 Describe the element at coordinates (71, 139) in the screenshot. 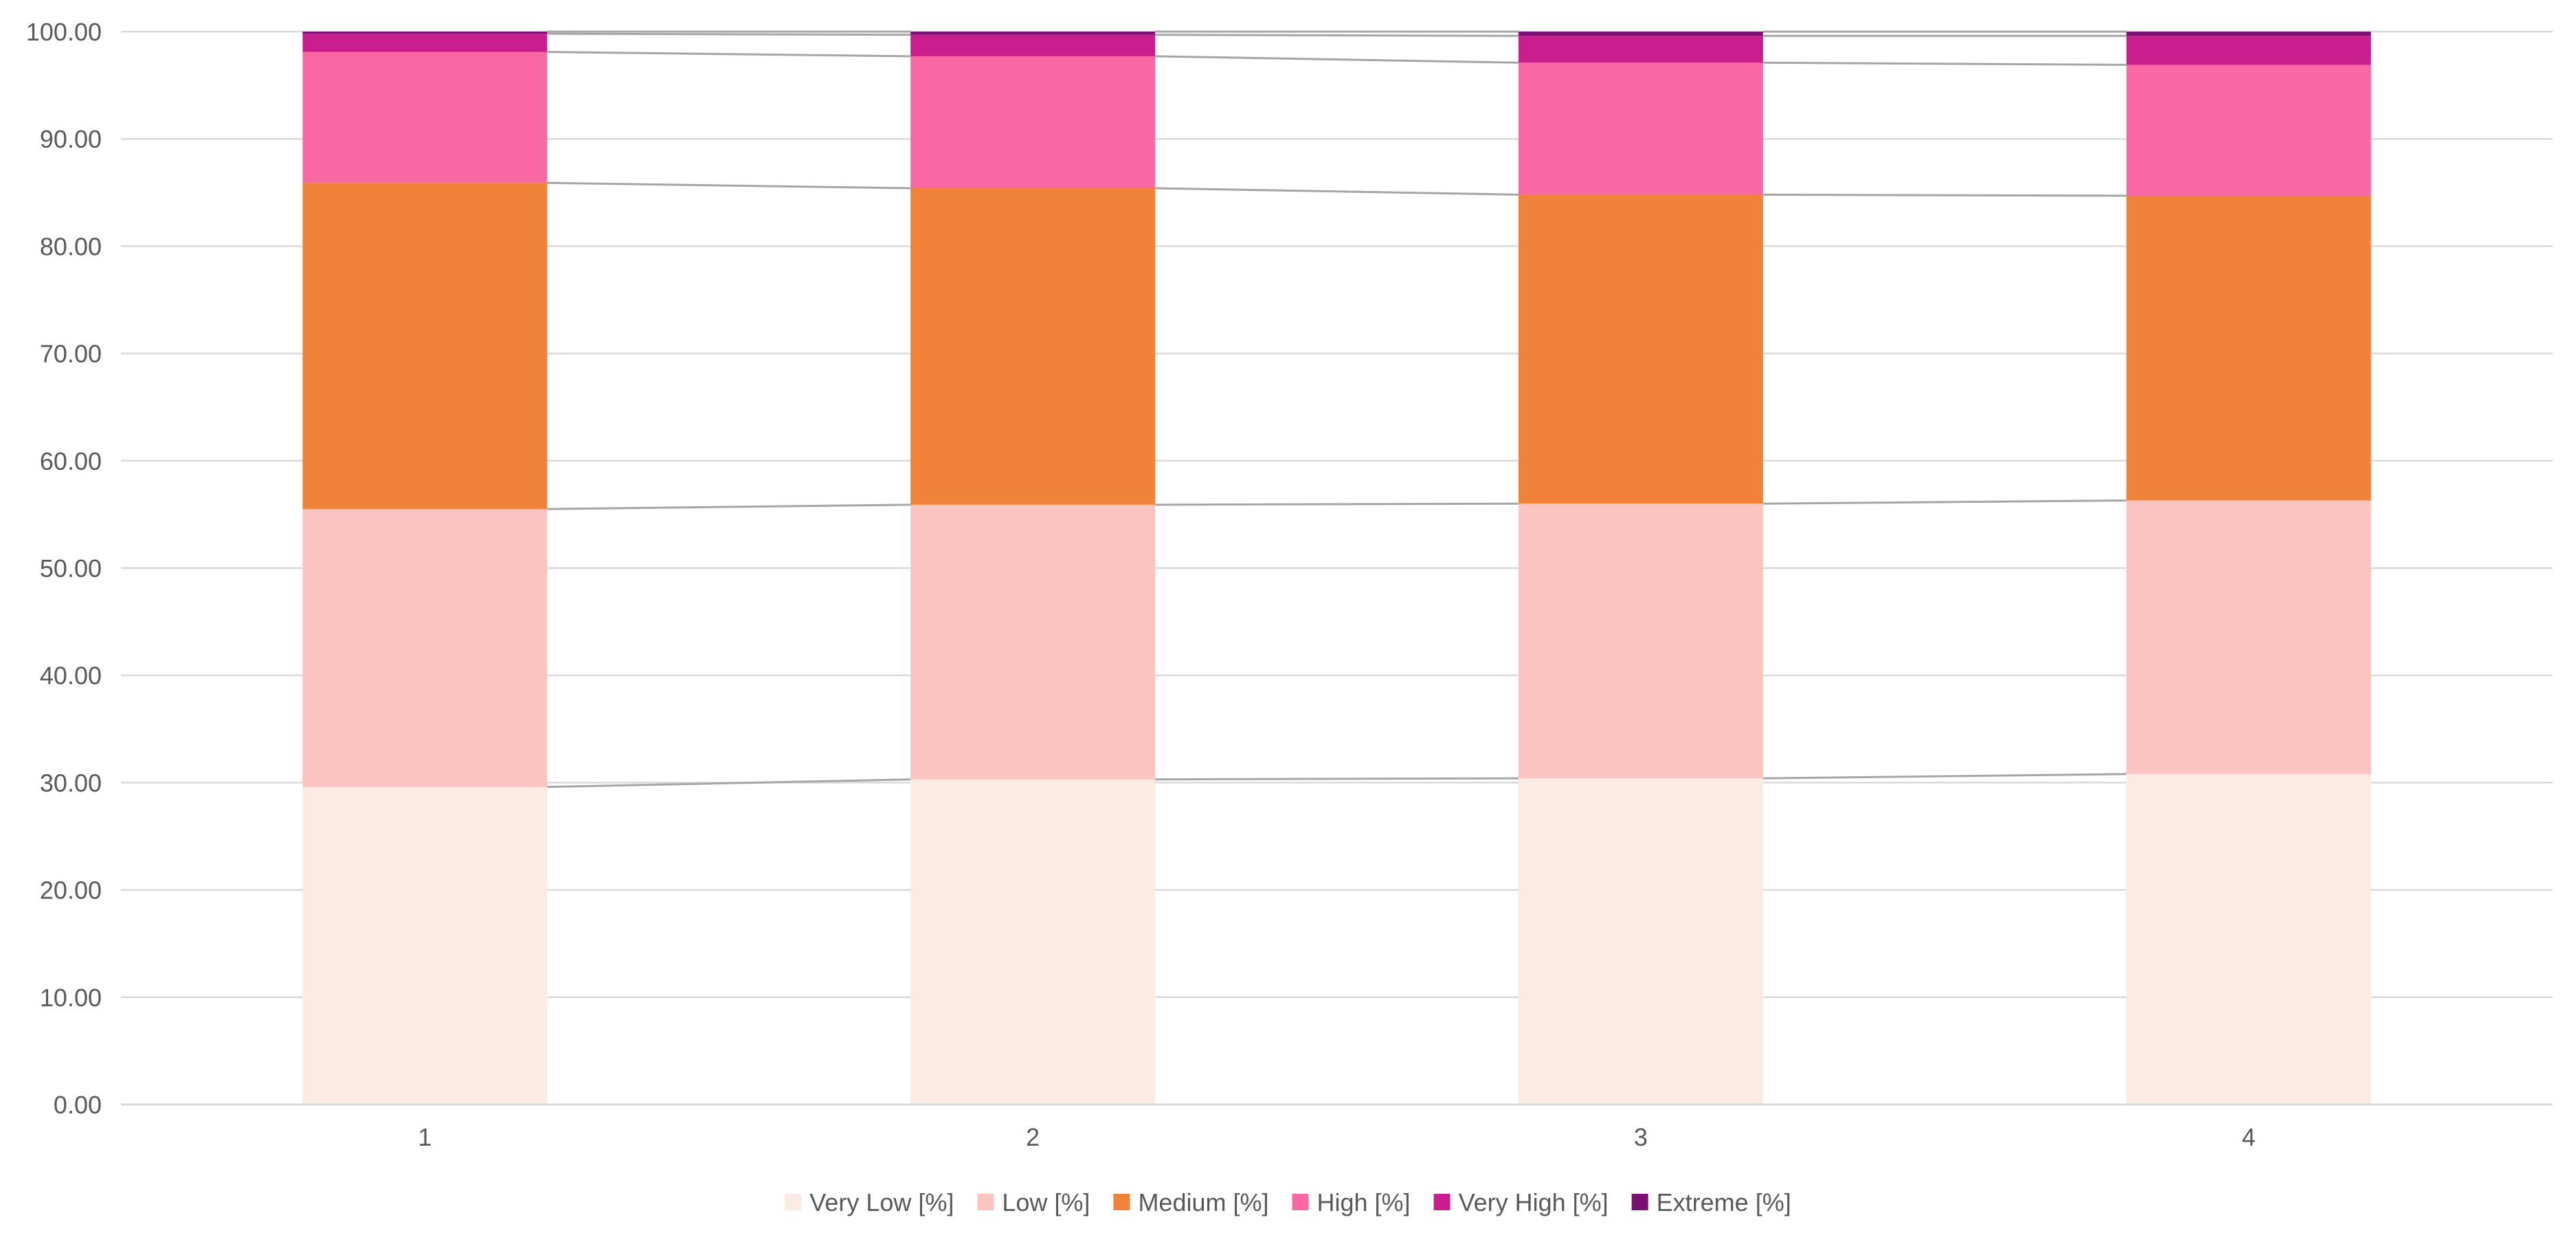

I see `y-tick-label: 90.00` at that location.